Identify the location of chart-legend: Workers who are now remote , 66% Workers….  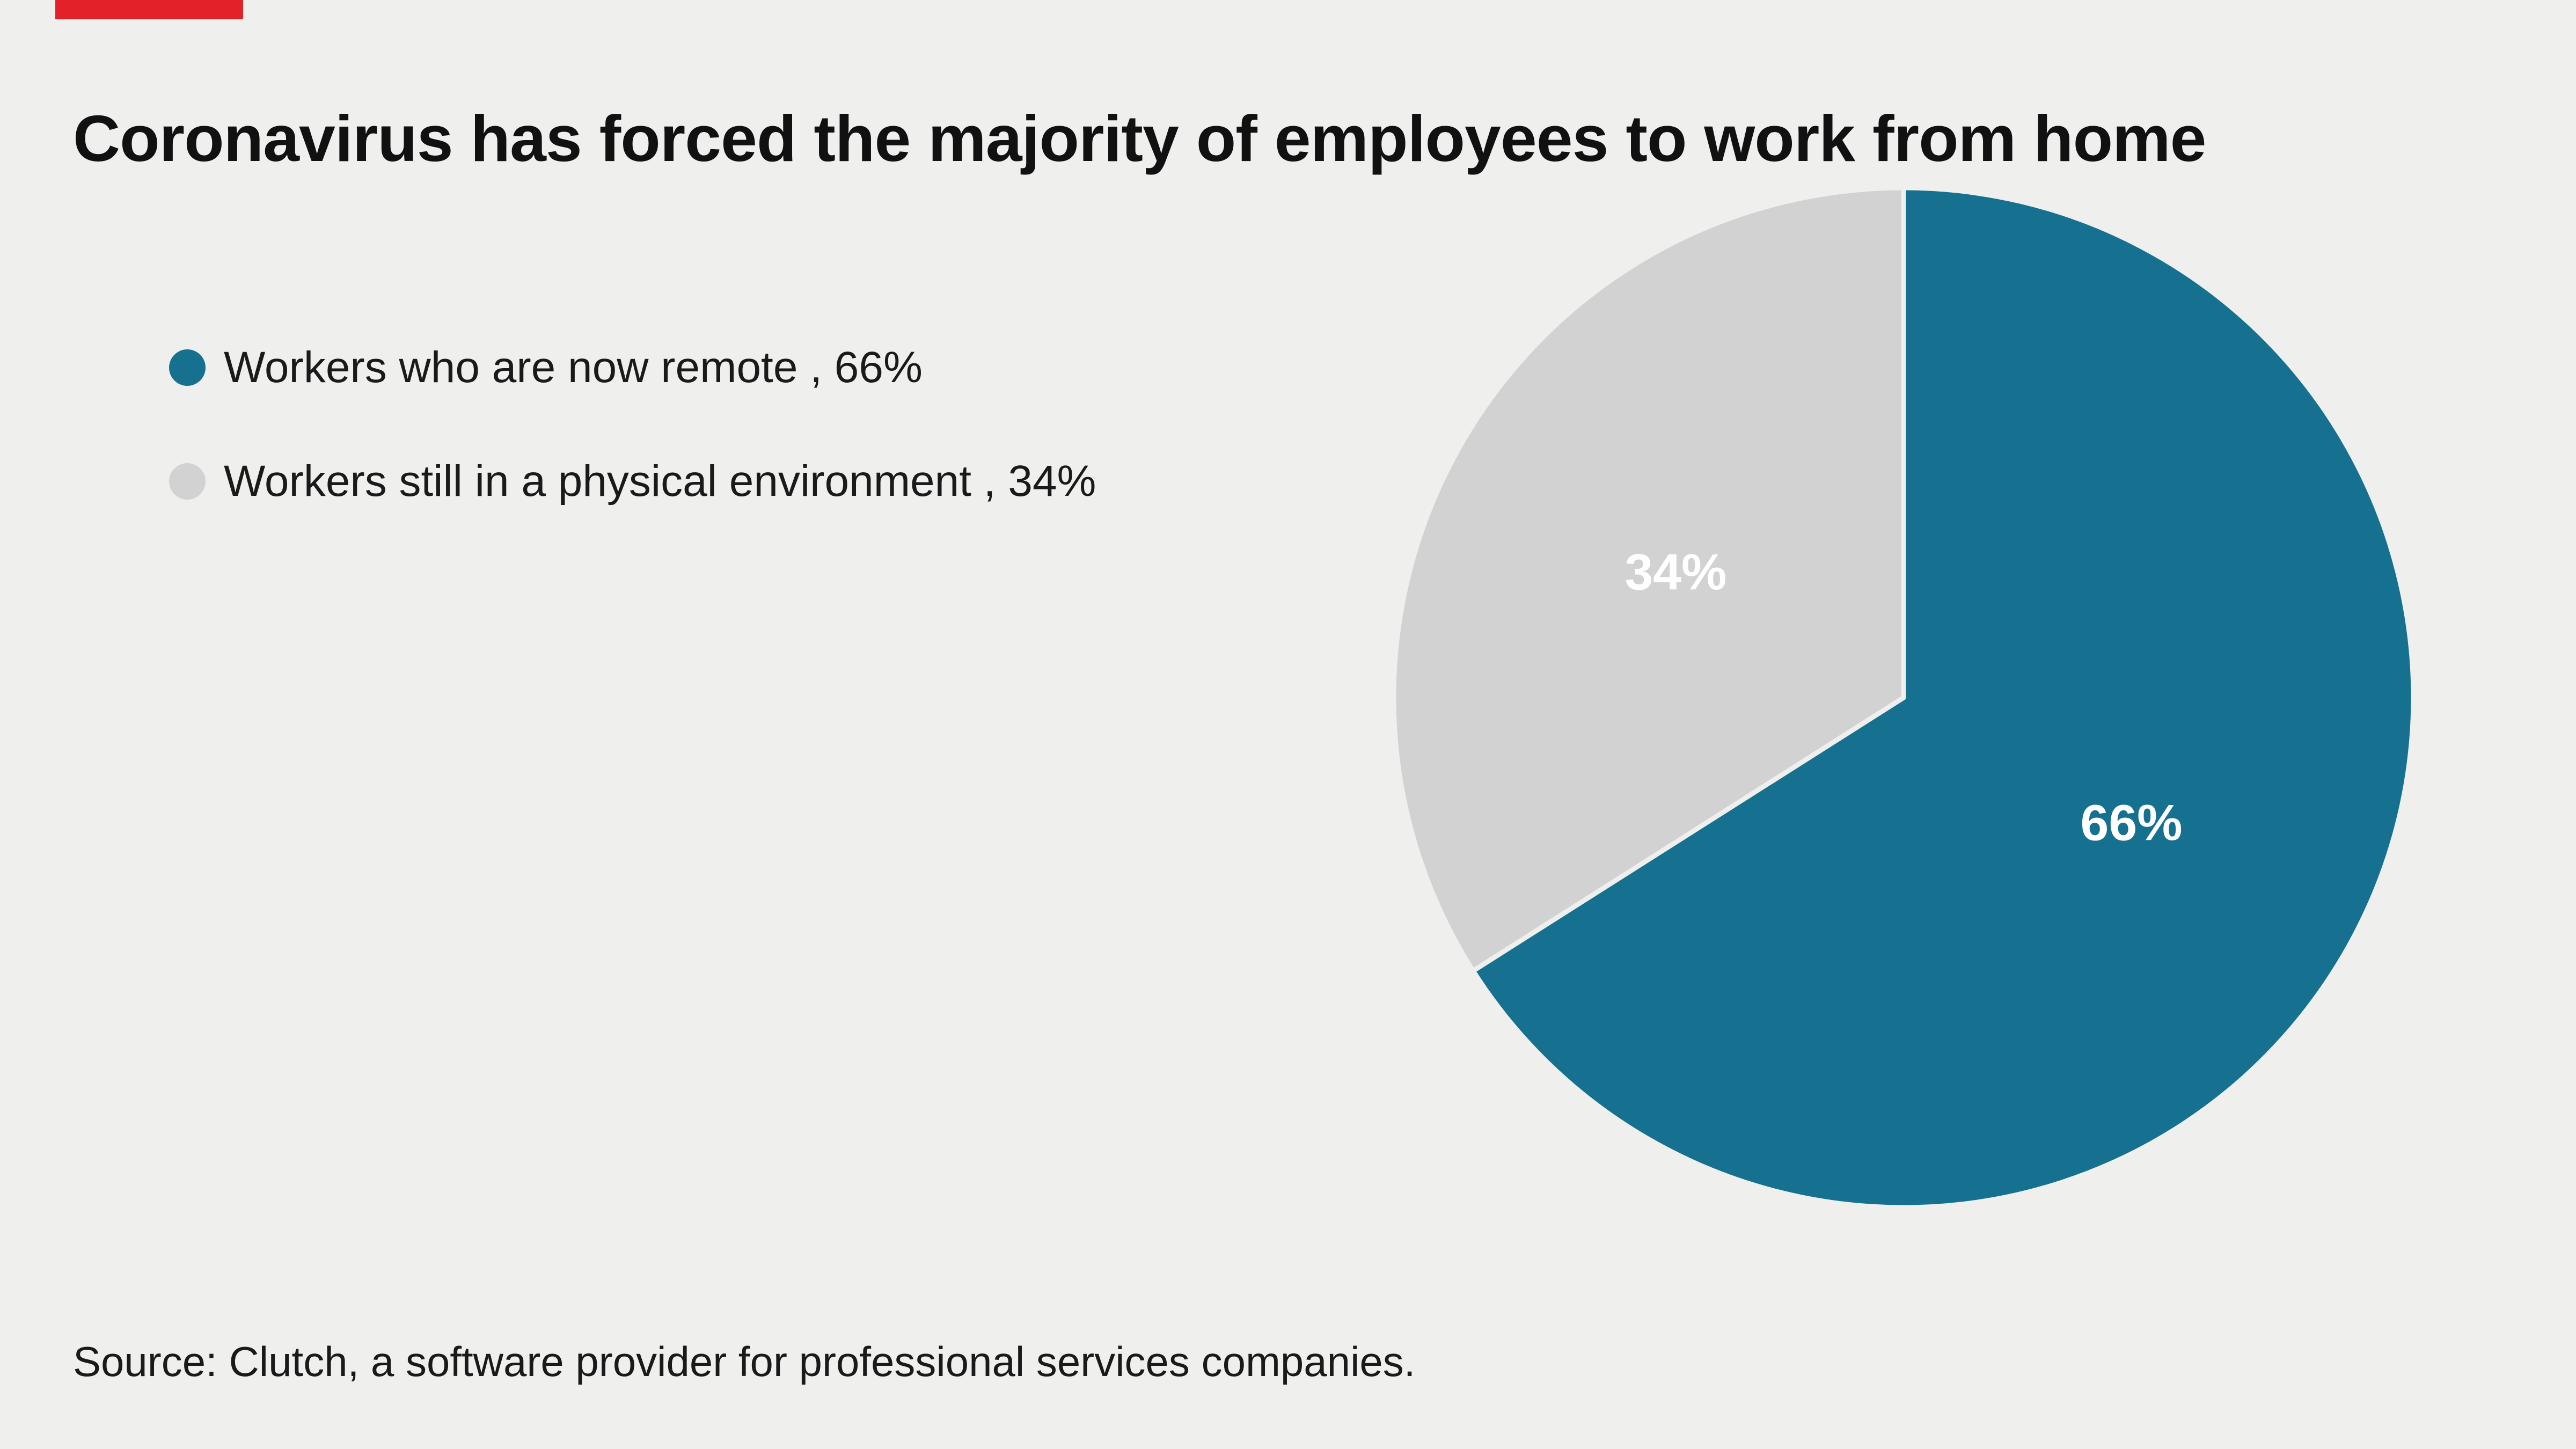
(632, 424).